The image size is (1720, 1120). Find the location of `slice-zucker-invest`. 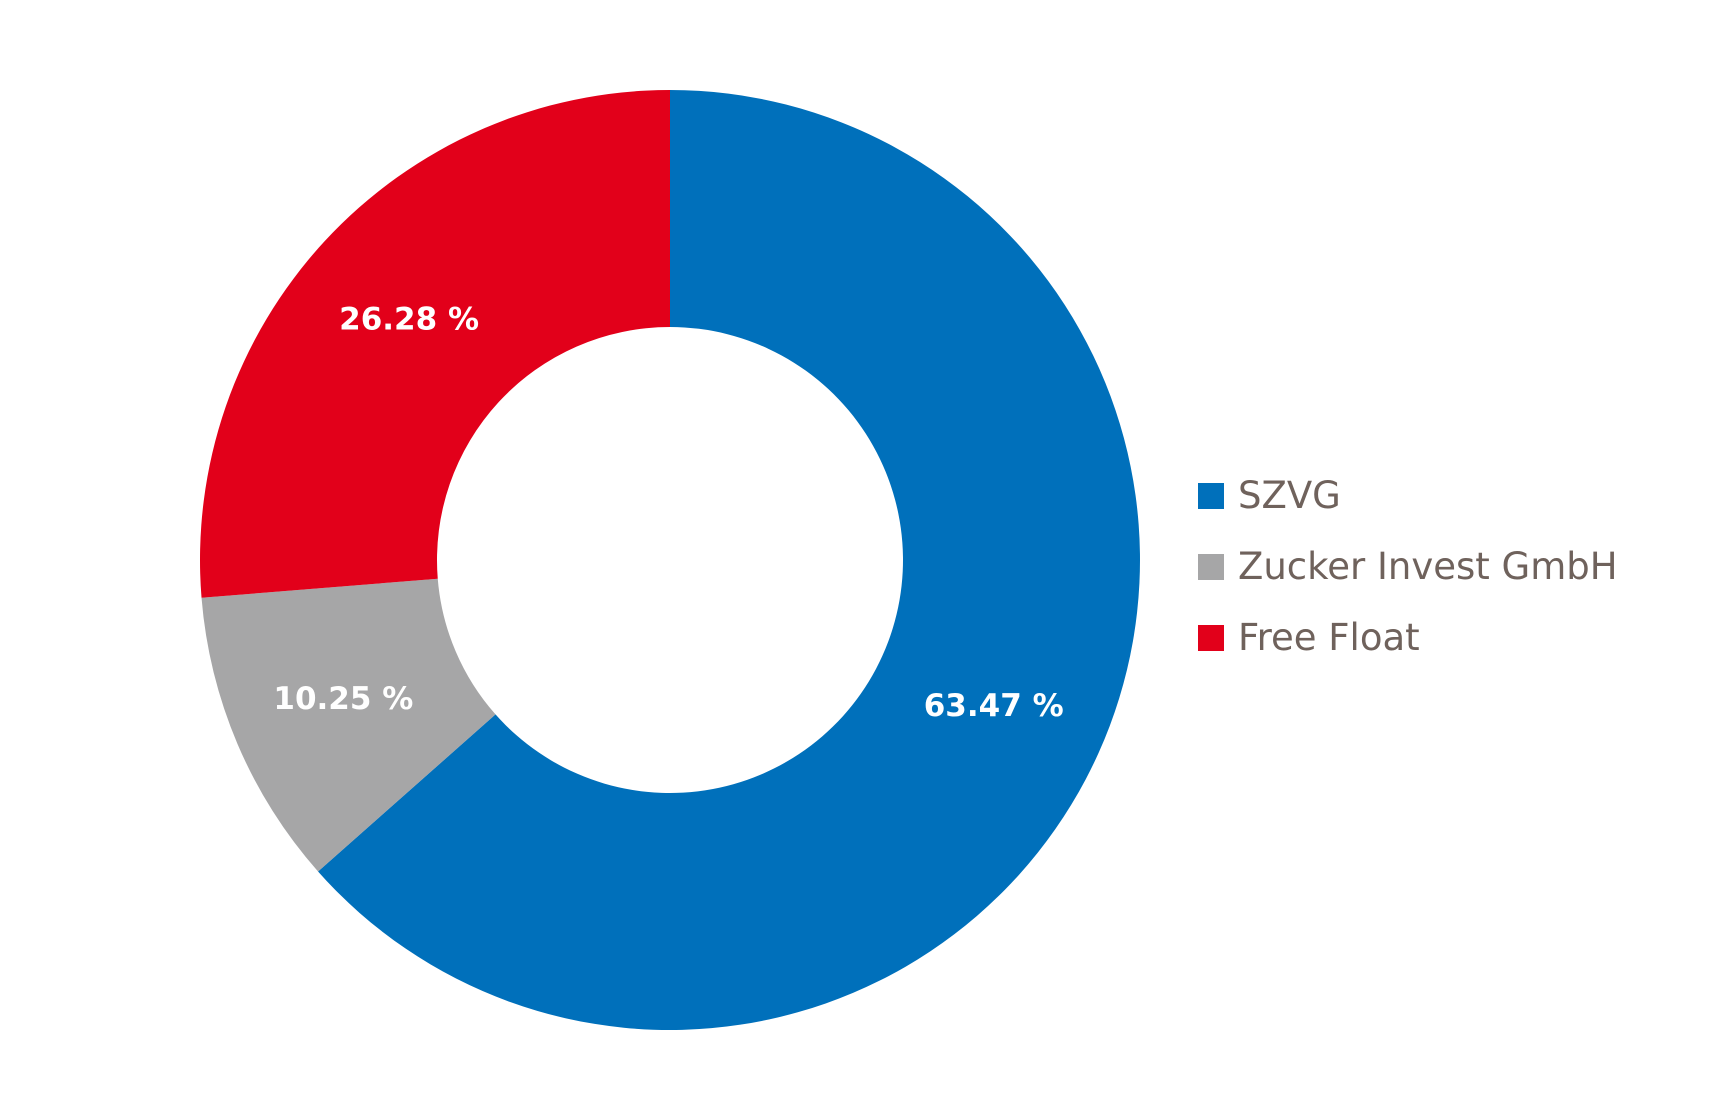

slice-zucker-invest is located at coordinates (348, 725).